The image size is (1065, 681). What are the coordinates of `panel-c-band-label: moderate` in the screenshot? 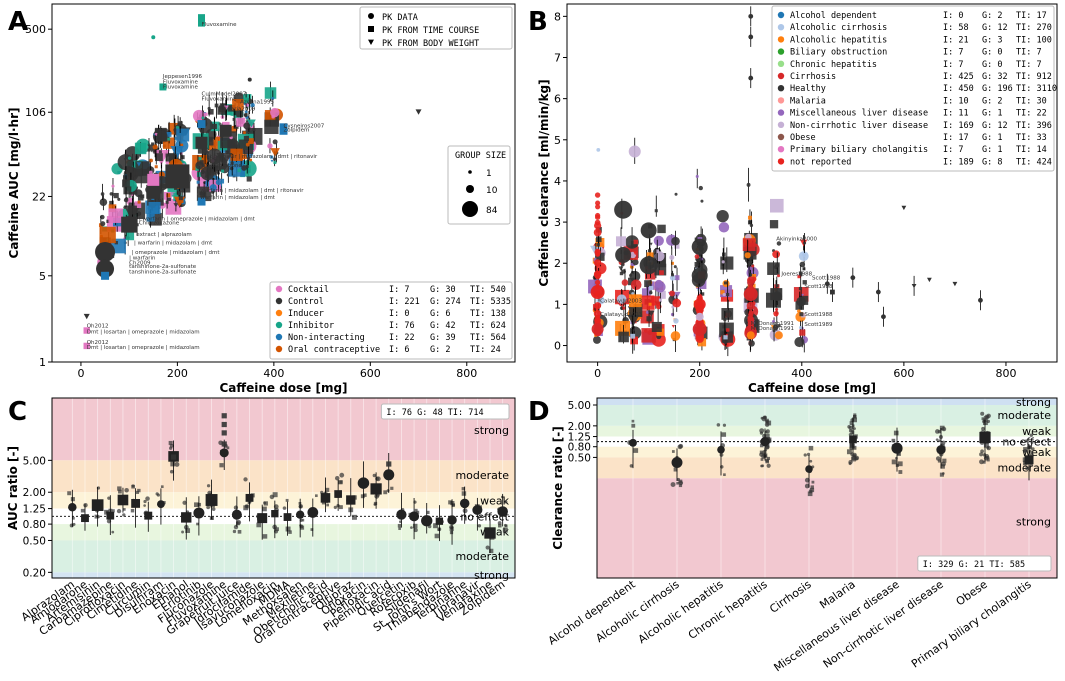 It's located at (482, 556).